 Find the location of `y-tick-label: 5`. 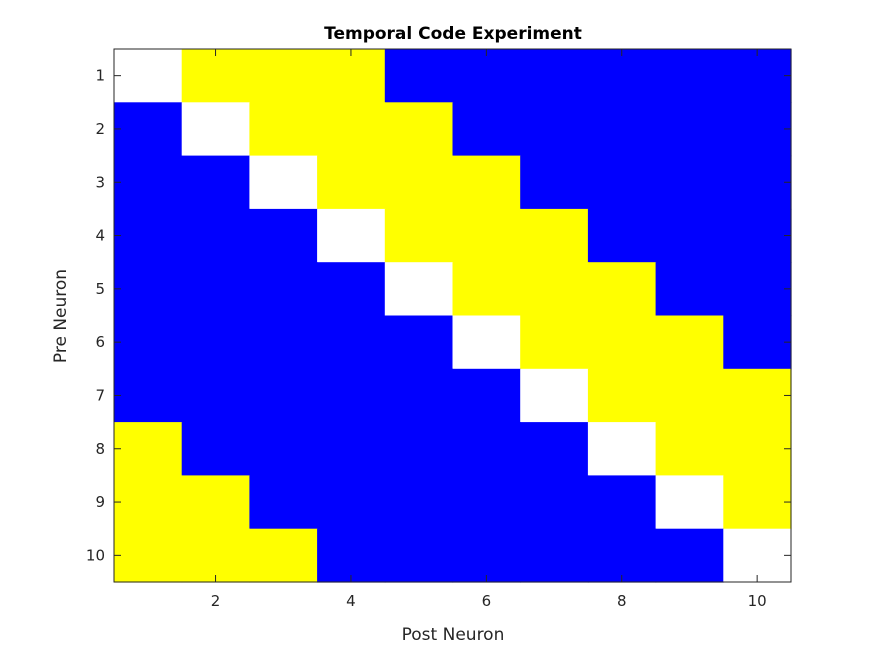

y-tick-label: 5 is located at coordinates (100, 289).